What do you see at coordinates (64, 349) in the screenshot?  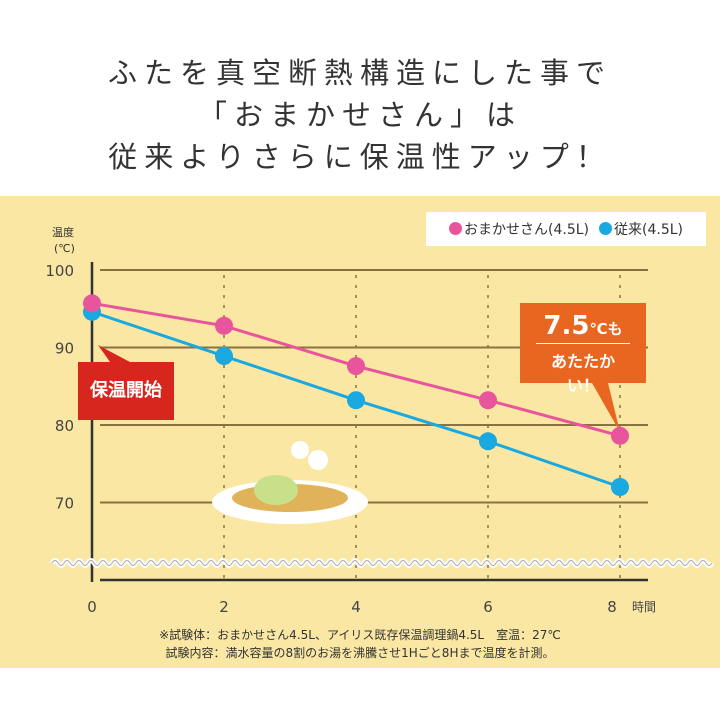 I see `y-tick-label: 90` at bounding box center [64, 349].